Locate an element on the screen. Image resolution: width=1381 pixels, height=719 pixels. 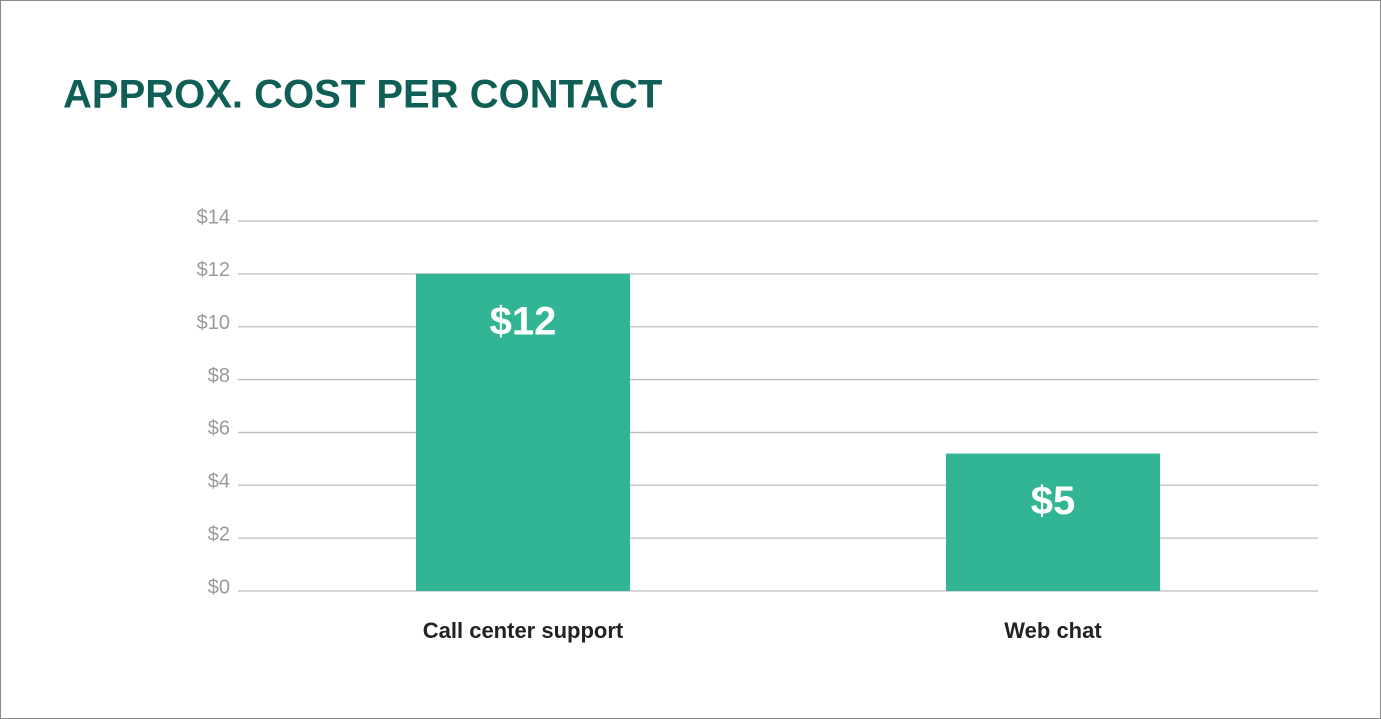
y-tick-label: $0 is located at coordinates (219, 587).